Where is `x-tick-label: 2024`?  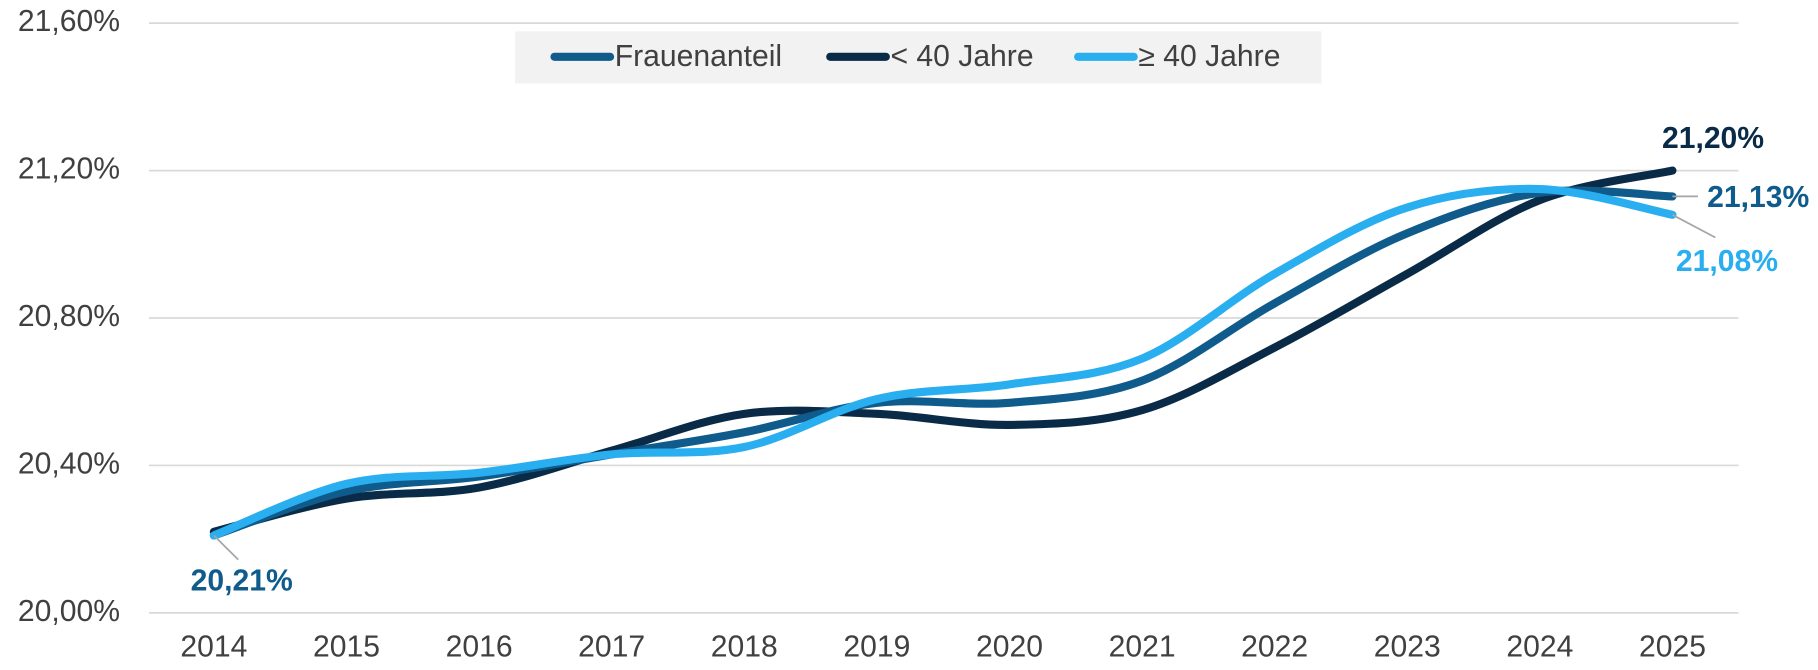
x-tick-label: 2024 is located at coordinates (1539, 647).